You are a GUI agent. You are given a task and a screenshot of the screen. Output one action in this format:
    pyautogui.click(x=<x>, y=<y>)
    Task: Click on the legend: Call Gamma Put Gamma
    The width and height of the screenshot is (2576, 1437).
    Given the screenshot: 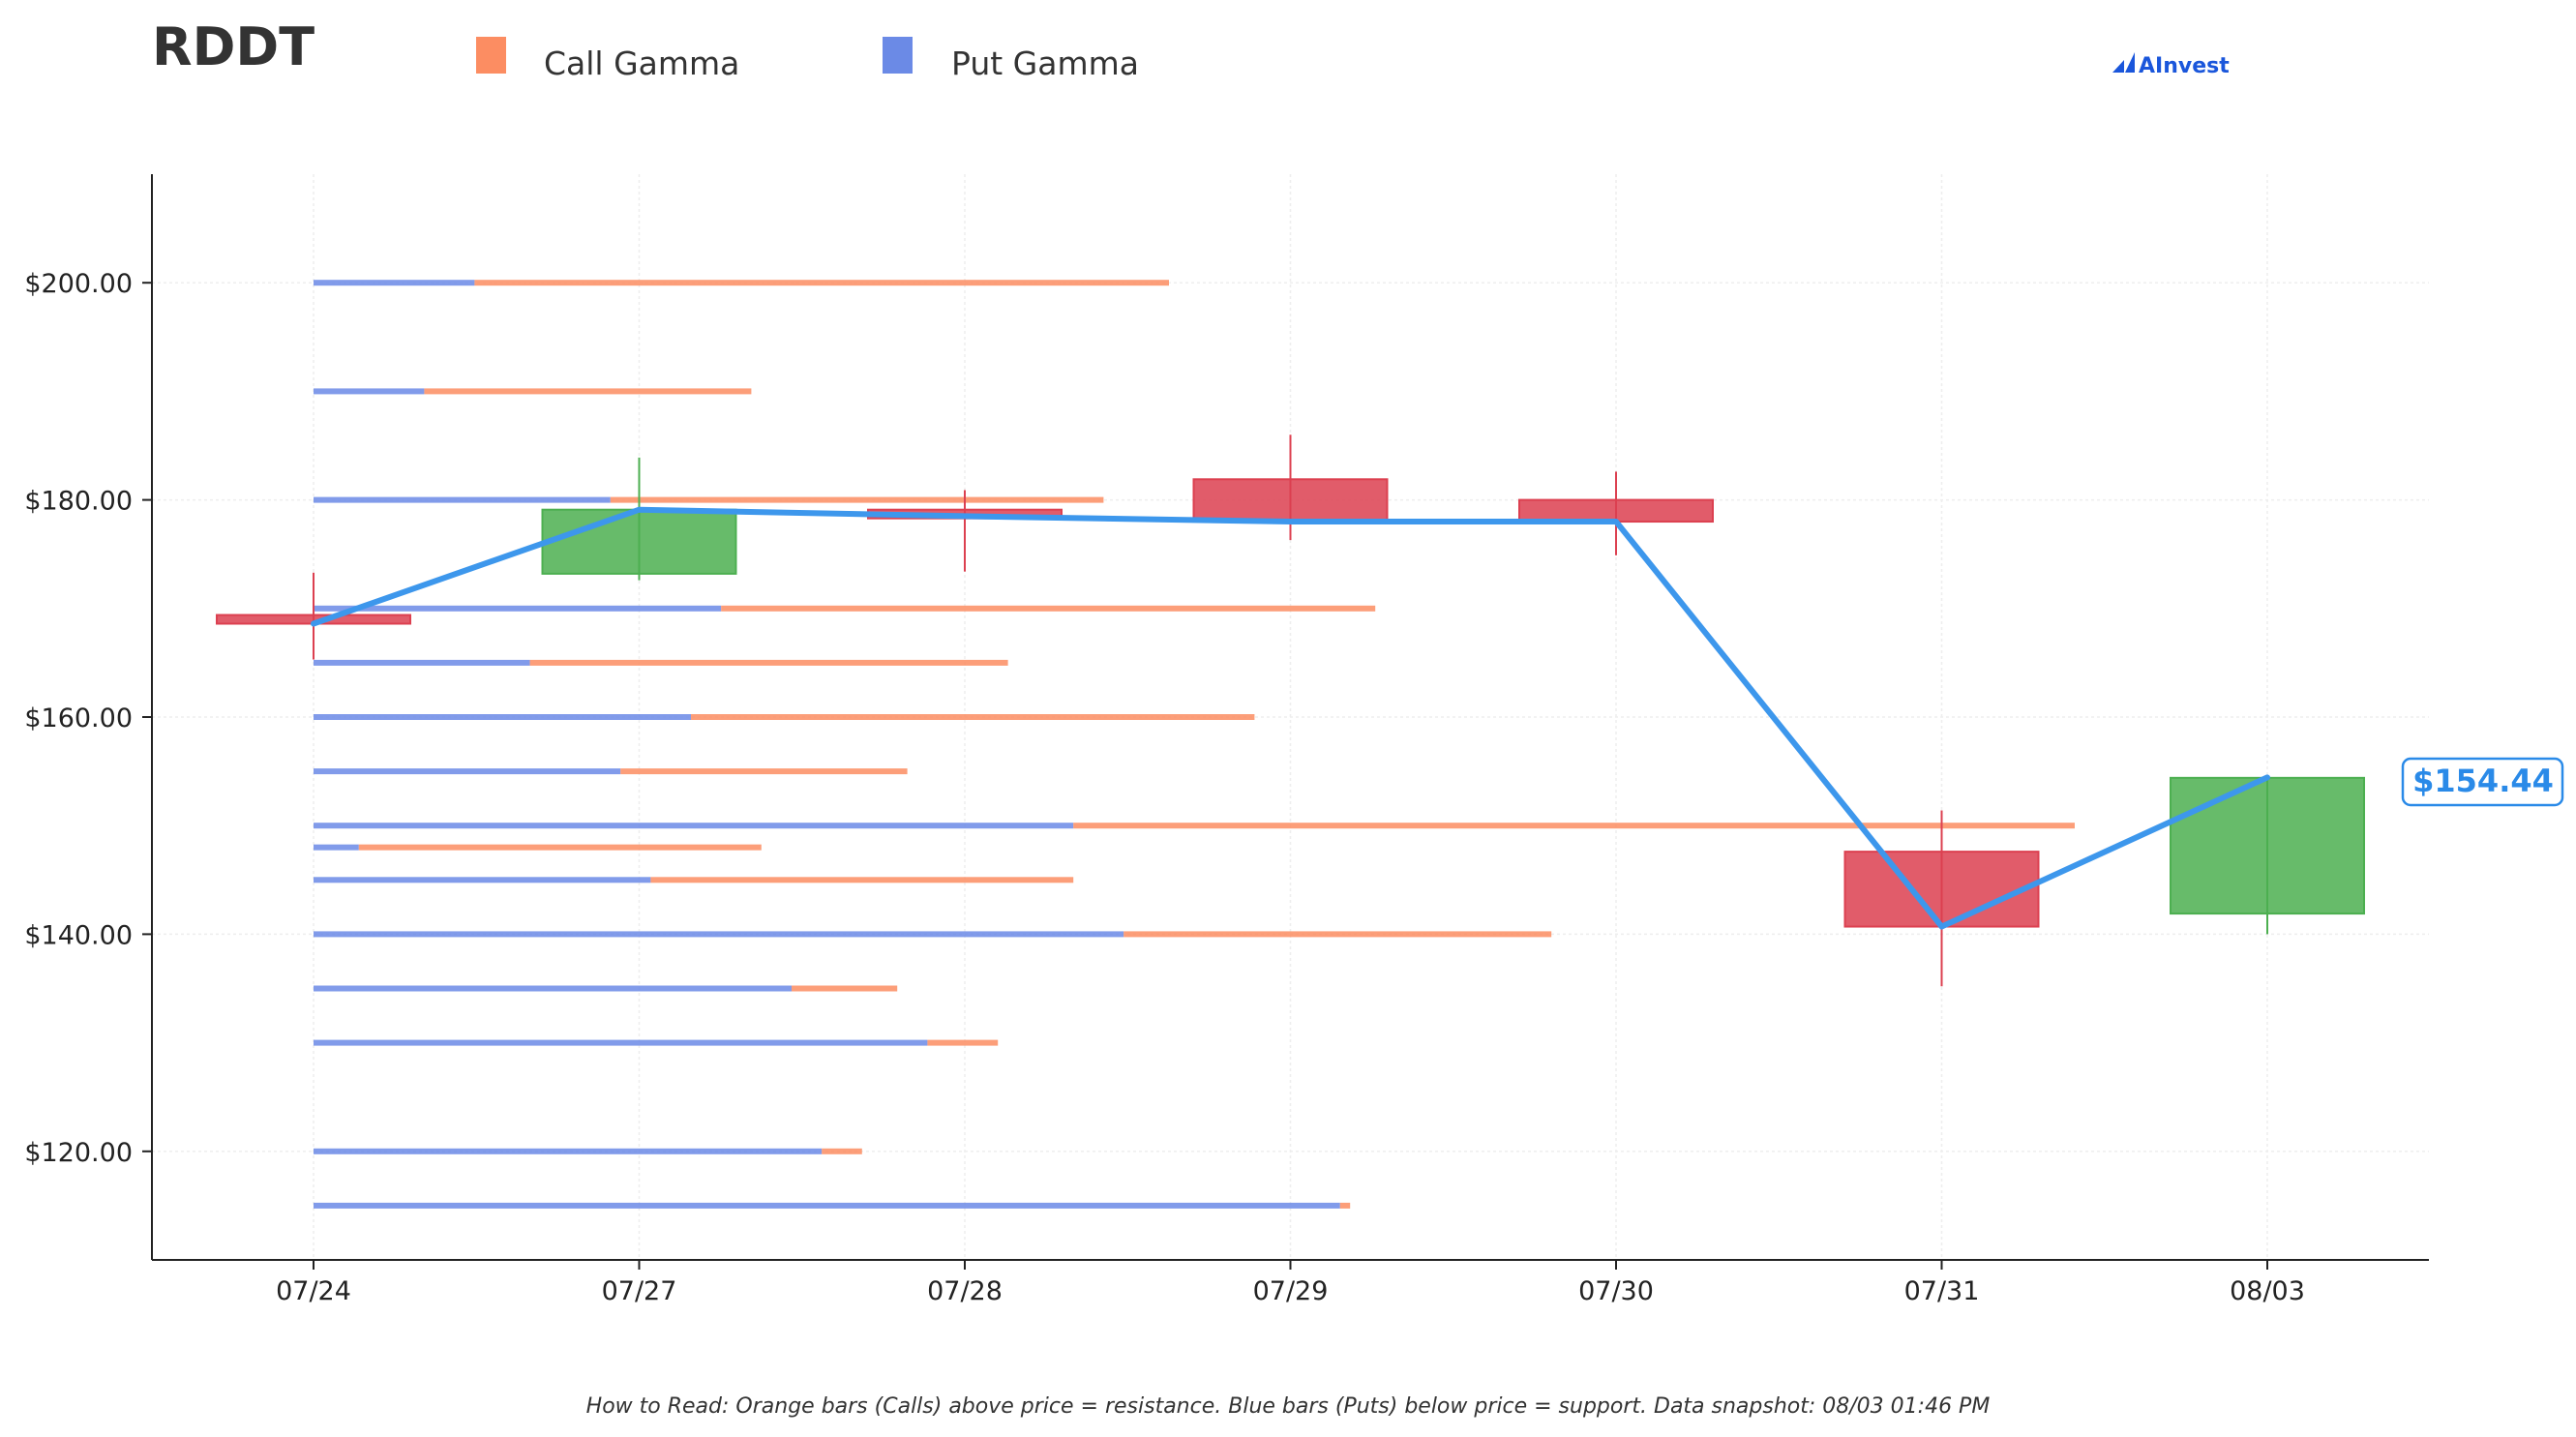 What is the action you would take?
    pyautogui.click(x=807, y=59)
    